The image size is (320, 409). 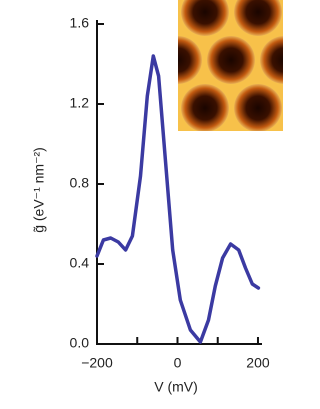 I want to click on y-tick-label: 1.2, so click(x=80, y=103).